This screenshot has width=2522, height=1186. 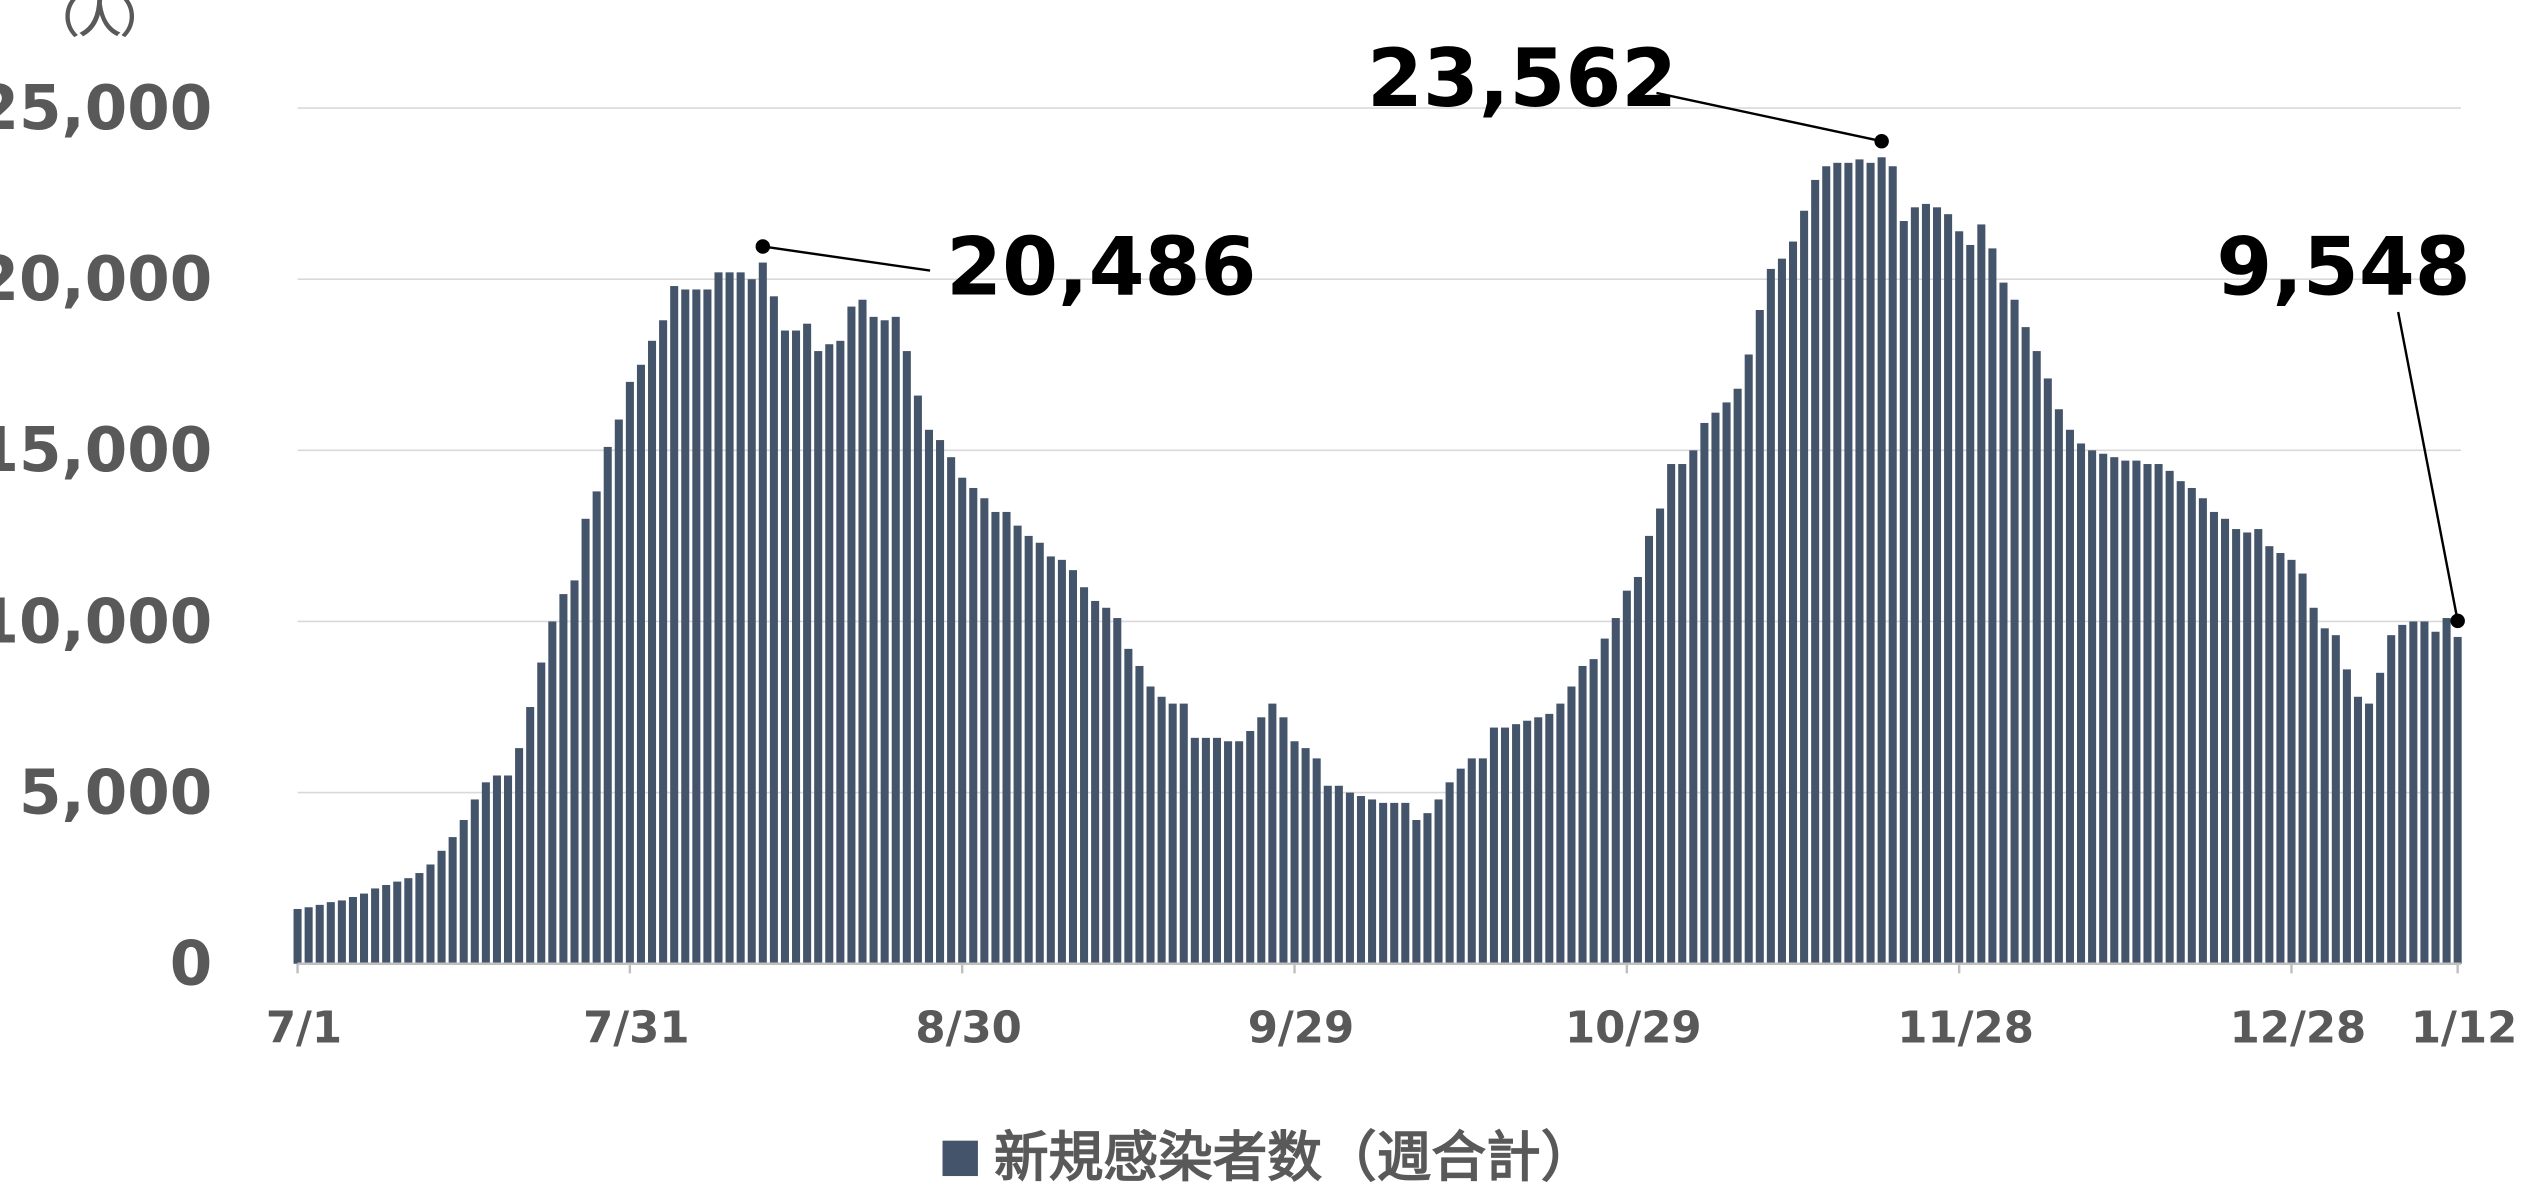 I want to click on y-tick-label: 5,000, so click(x=115, y=793).